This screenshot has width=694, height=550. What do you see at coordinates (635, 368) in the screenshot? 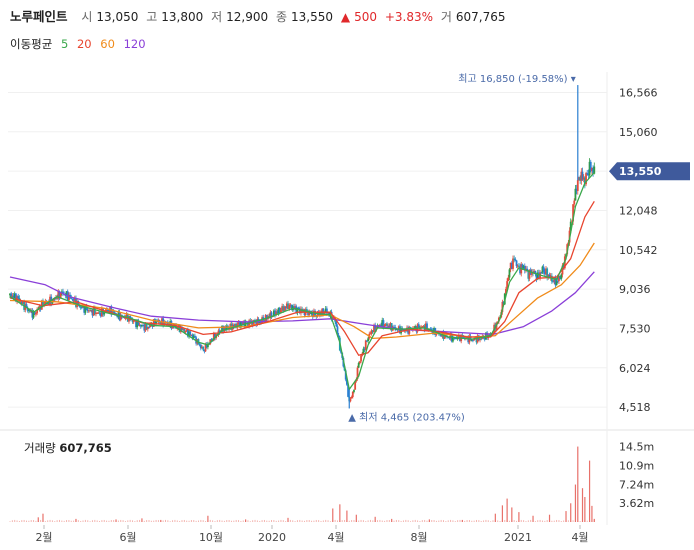
I see `y-tick-label: 6,024` at bounding box center [635, 368].